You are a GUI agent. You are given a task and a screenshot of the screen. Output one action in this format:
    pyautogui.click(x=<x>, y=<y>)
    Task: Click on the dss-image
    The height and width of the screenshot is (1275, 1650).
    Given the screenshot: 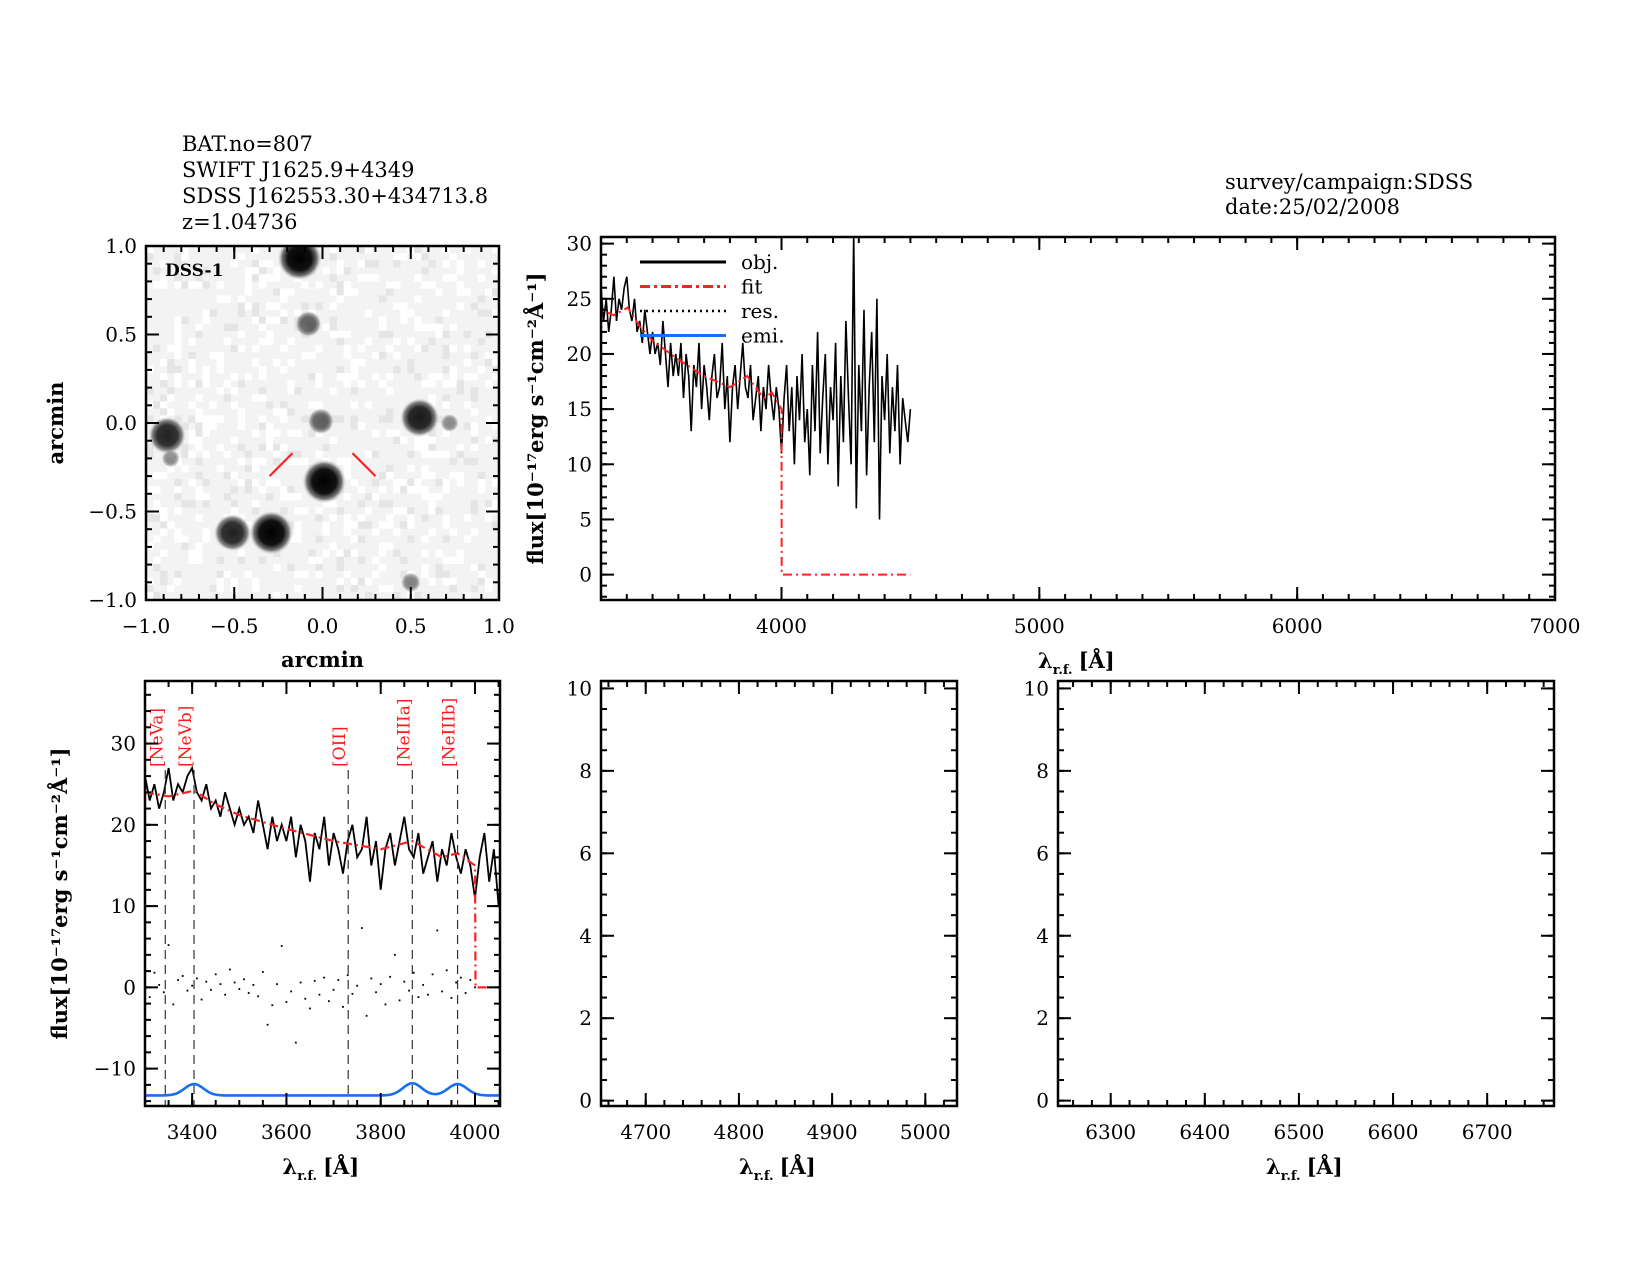 What is the action you would take?
    pyautogui.click(x=322, y=423)
    